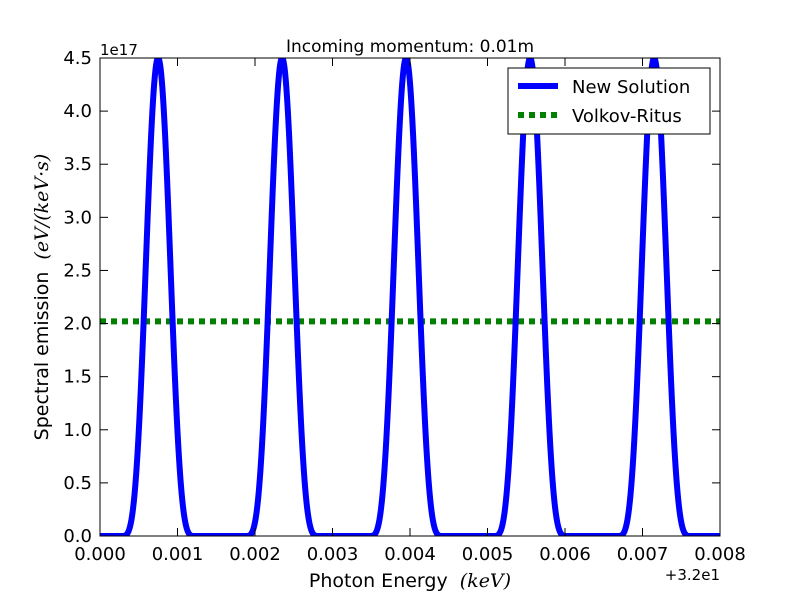 This screenshot has height=597, width=800. I want to click on x-tick-label: 0.006, so click(565, 554).